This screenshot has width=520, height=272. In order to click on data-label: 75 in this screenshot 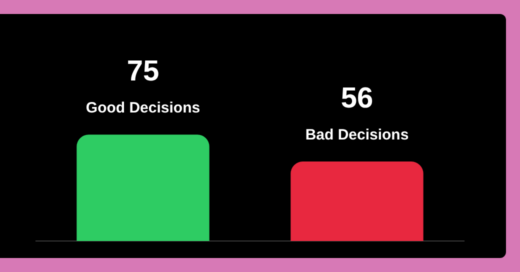, I will do `click(143, 72)`.